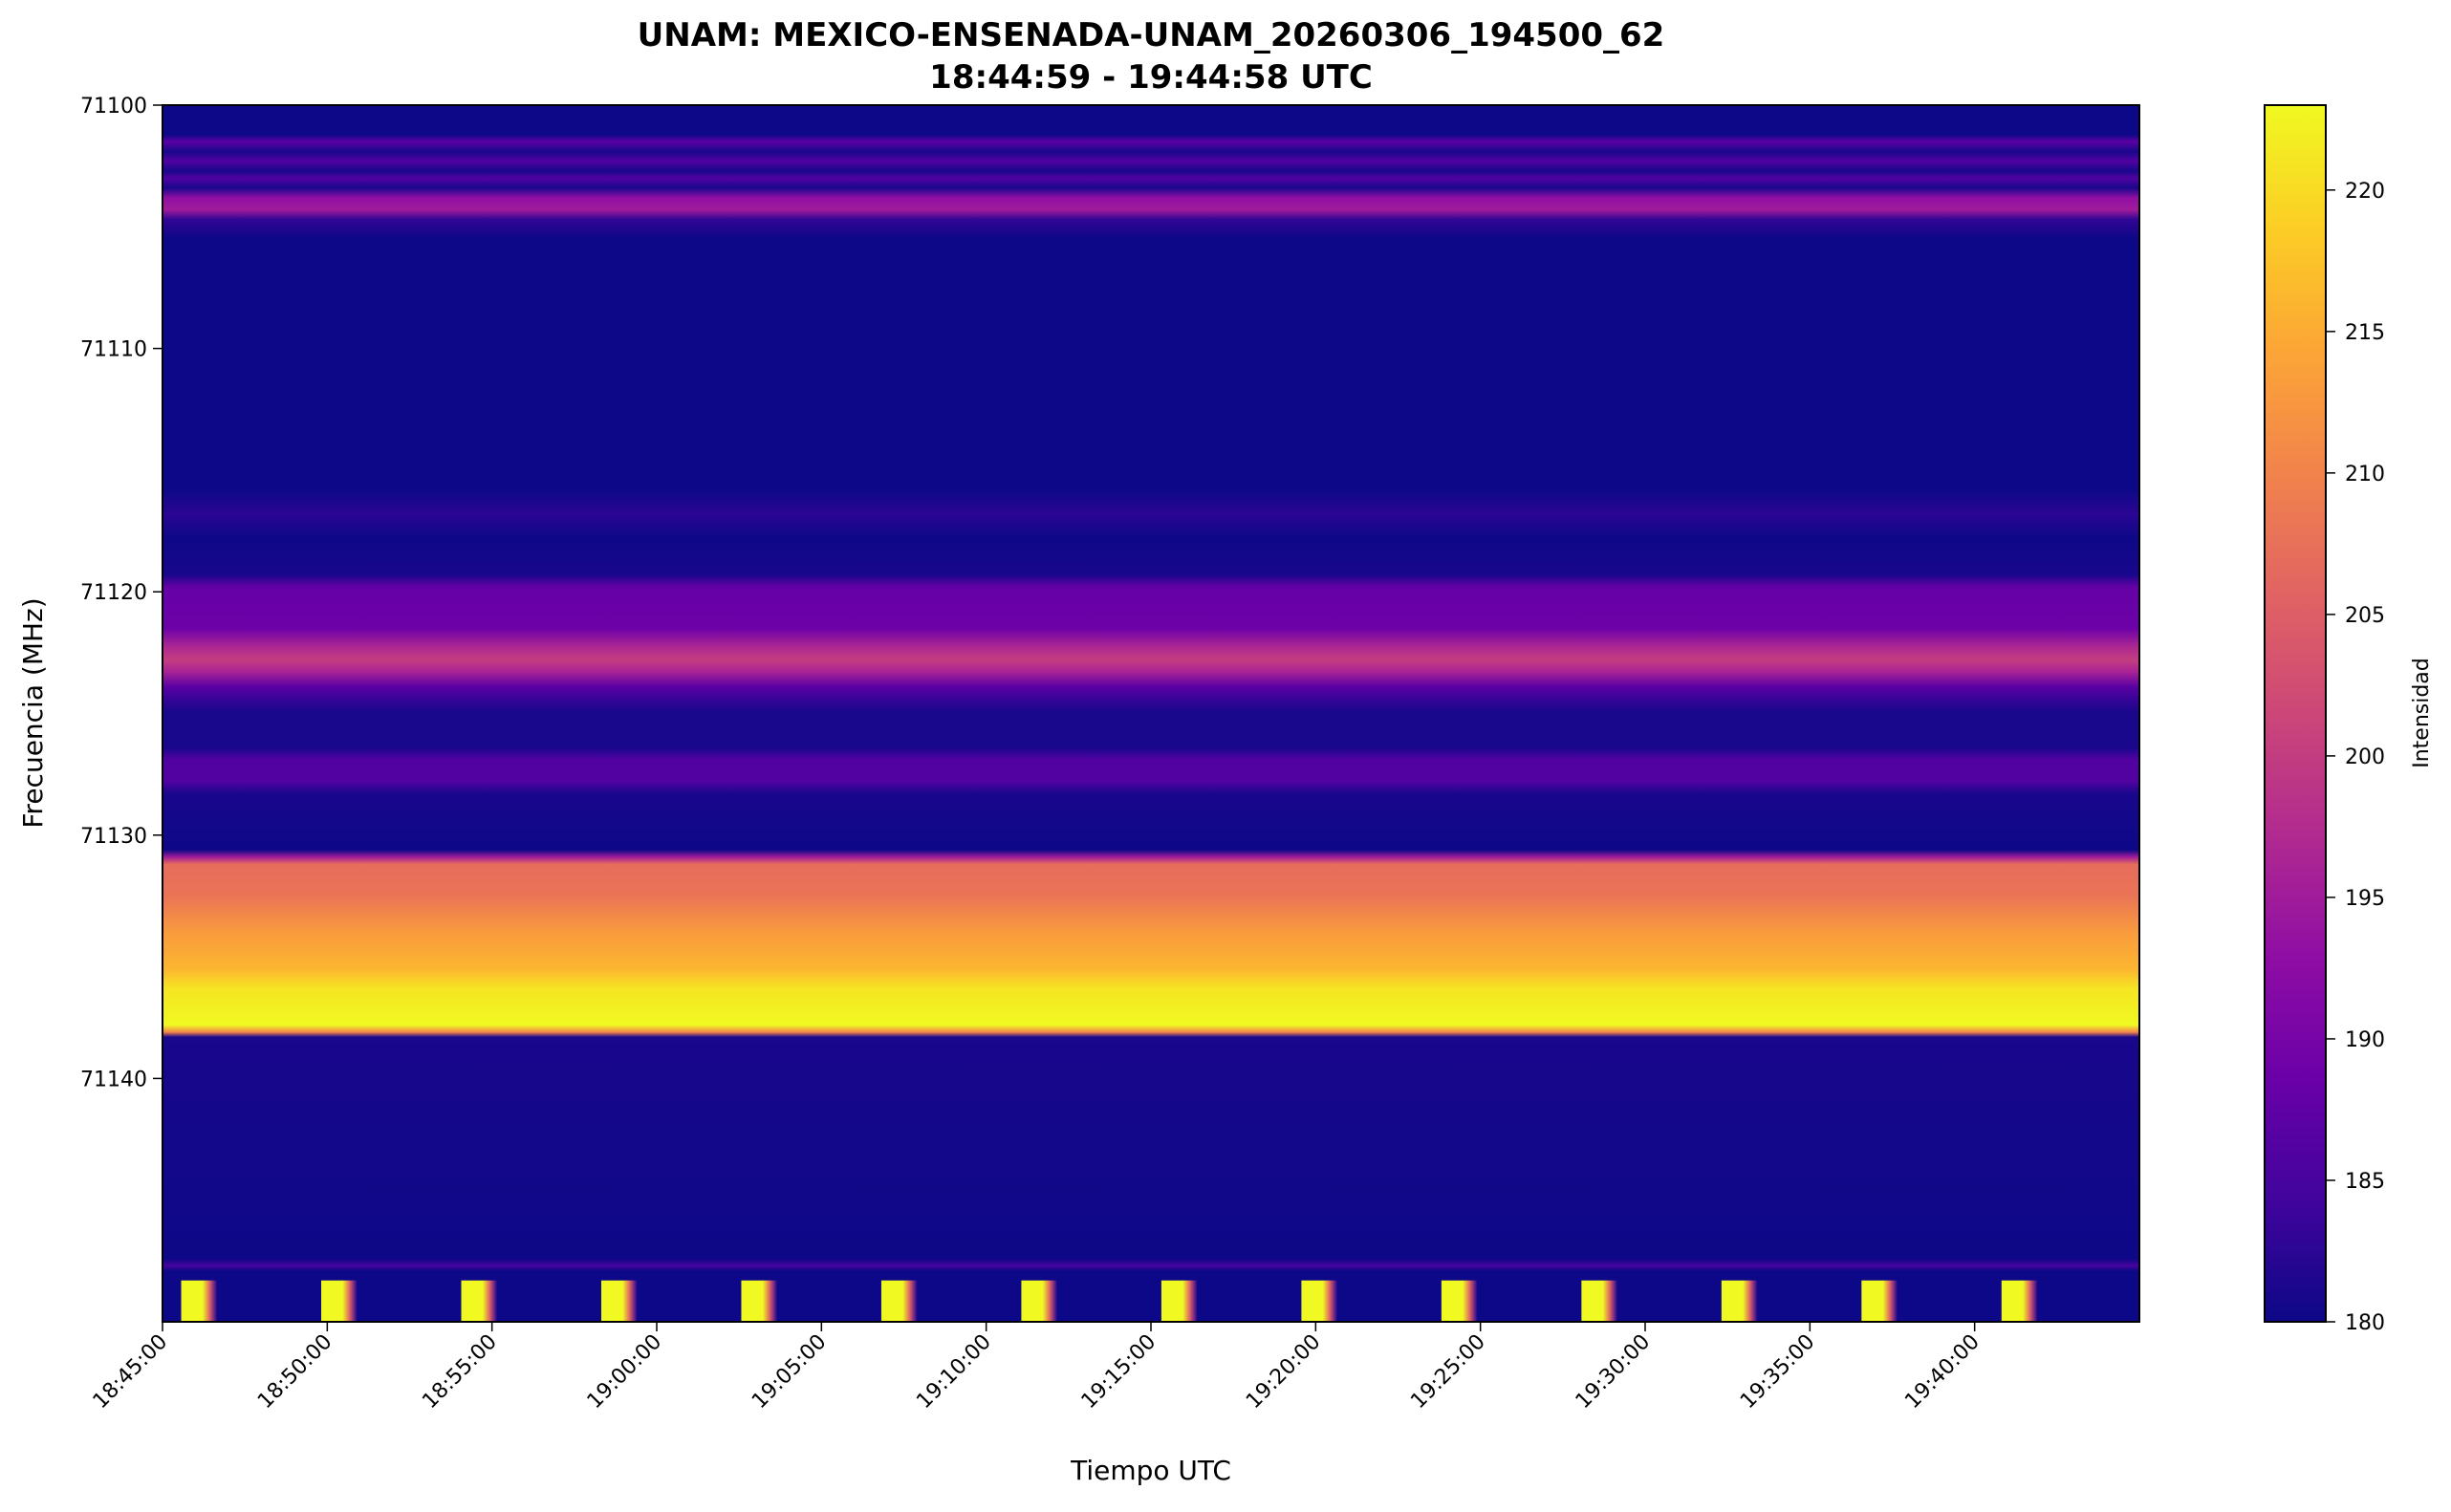 Image resolution: width=2451 pixels, height=1512 pixels. What do you see at coordinates (2365, 1323) in the screenshot?
I see `colorbar-tick-label: 180` at bounding box center [2365, 1323].